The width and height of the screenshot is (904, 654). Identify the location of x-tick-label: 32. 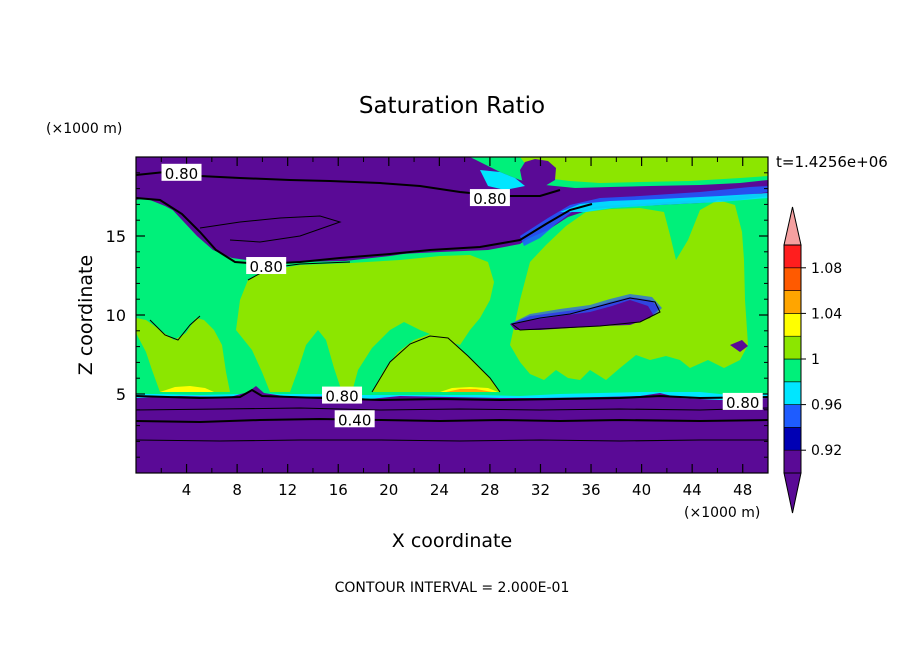
(540, 490).